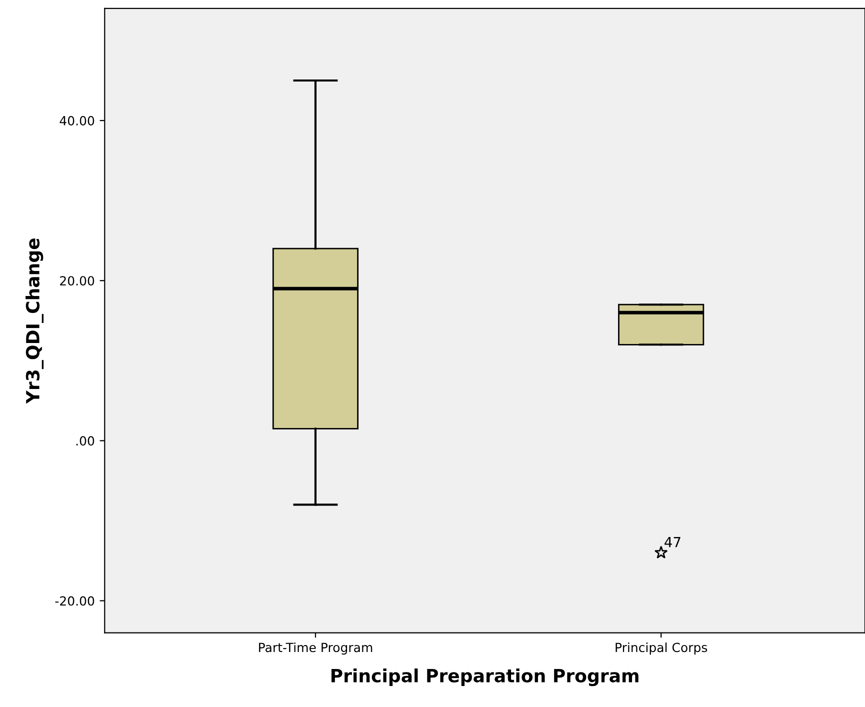 The width and height of the screenshot is (865, 707). Describe the element at coordinates (662, 648) in the screenshot. I see `x-tick-label: Principal Corps` at that location.